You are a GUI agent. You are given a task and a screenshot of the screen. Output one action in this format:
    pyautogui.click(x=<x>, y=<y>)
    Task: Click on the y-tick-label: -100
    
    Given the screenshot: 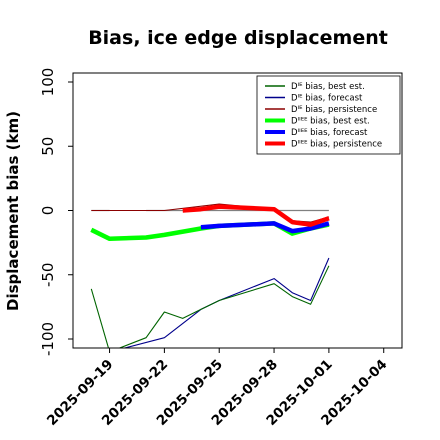 What is the action you would take?
    pyautogui.click(x=48, y=339)
    